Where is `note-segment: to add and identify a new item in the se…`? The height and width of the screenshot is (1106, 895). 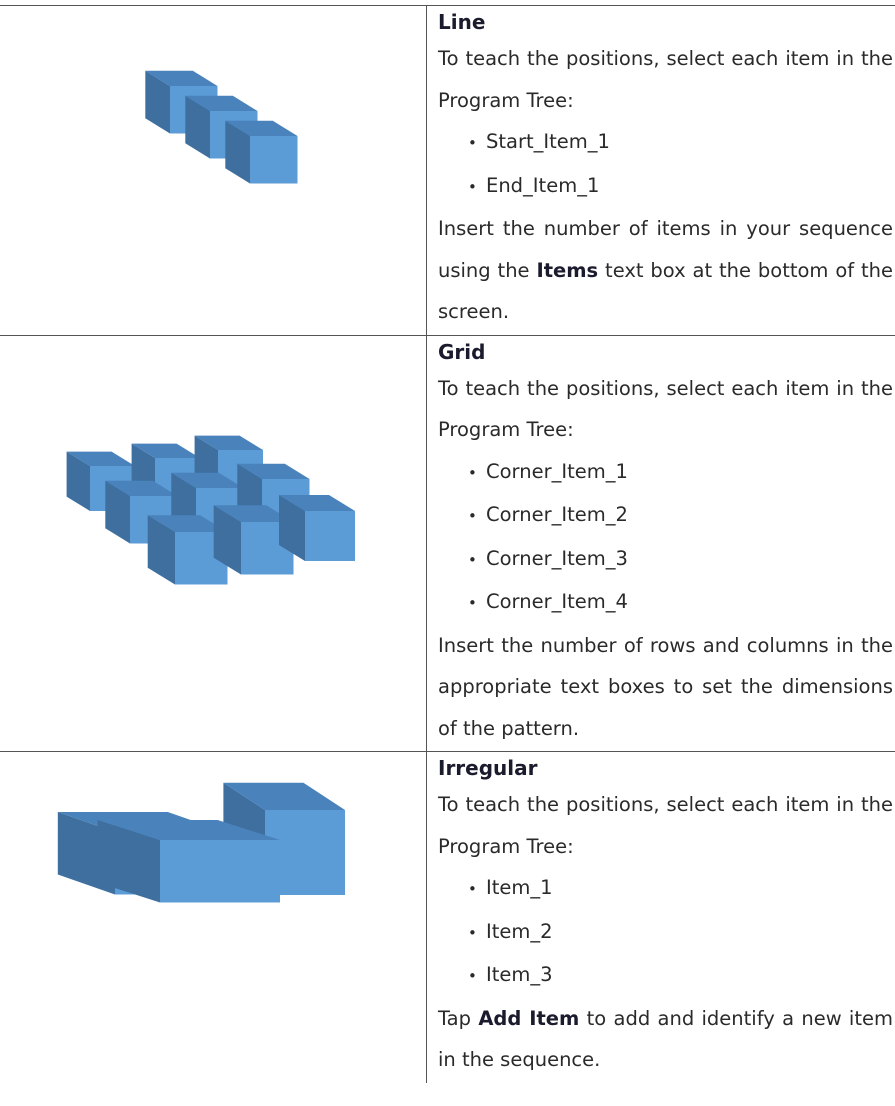
note-segment: to add and identify a new item in the se… is located at coordinates (665, 1039).